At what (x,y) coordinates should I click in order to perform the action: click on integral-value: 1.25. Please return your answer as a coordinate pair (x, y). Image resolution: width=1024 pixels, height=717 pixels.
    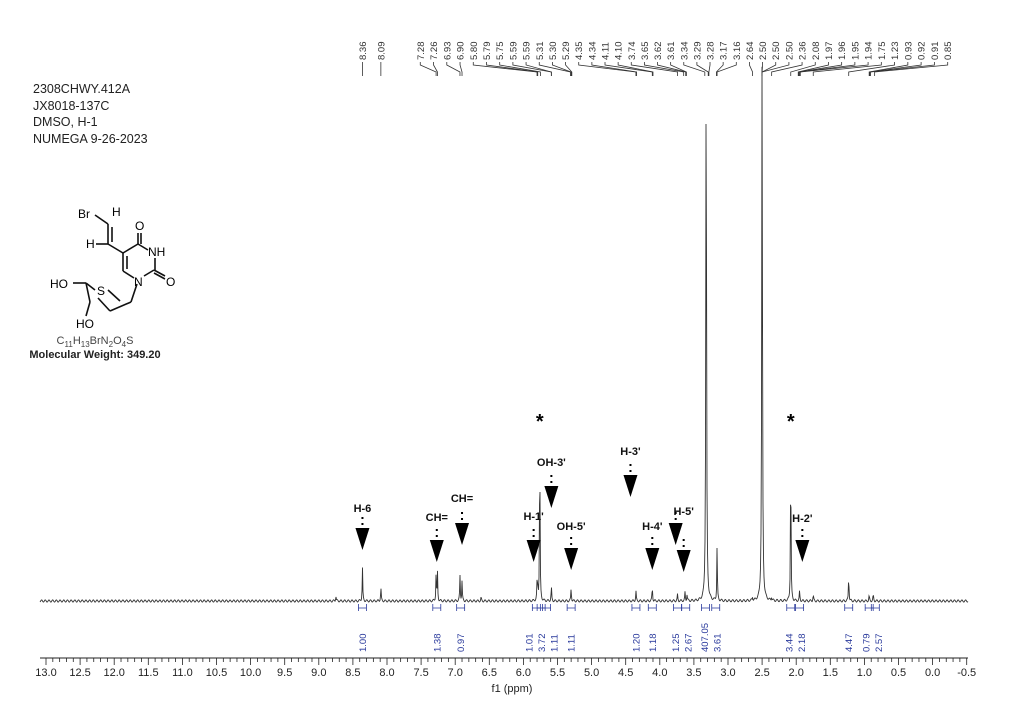
    Looking at the image, I should click on (676, 643).